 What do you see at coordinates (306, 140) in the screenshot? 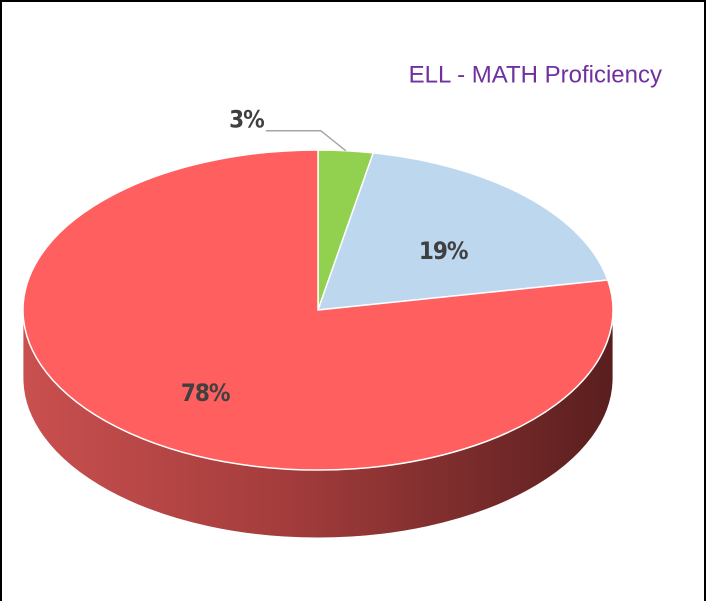
I see `leader-line` at bounding box center [306, 140].